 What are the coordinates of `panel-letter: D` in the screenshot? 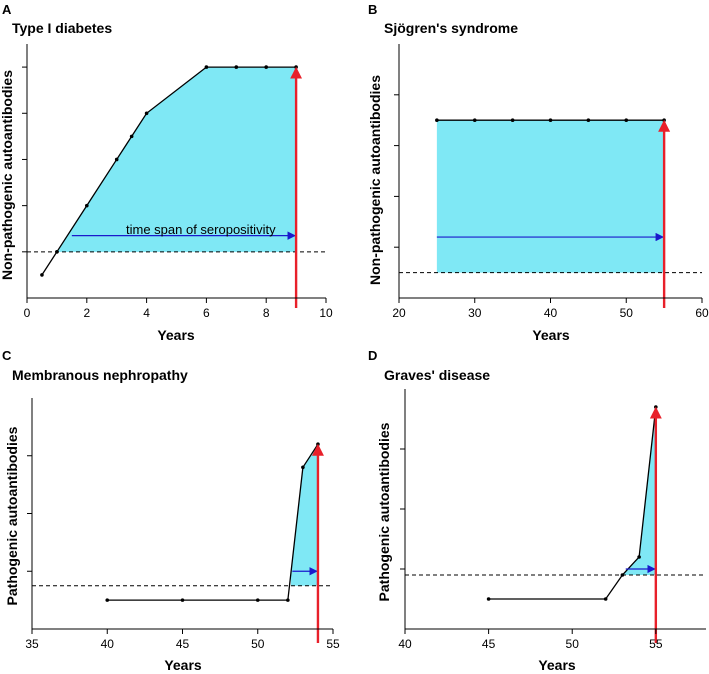 It's located at (372, 355).